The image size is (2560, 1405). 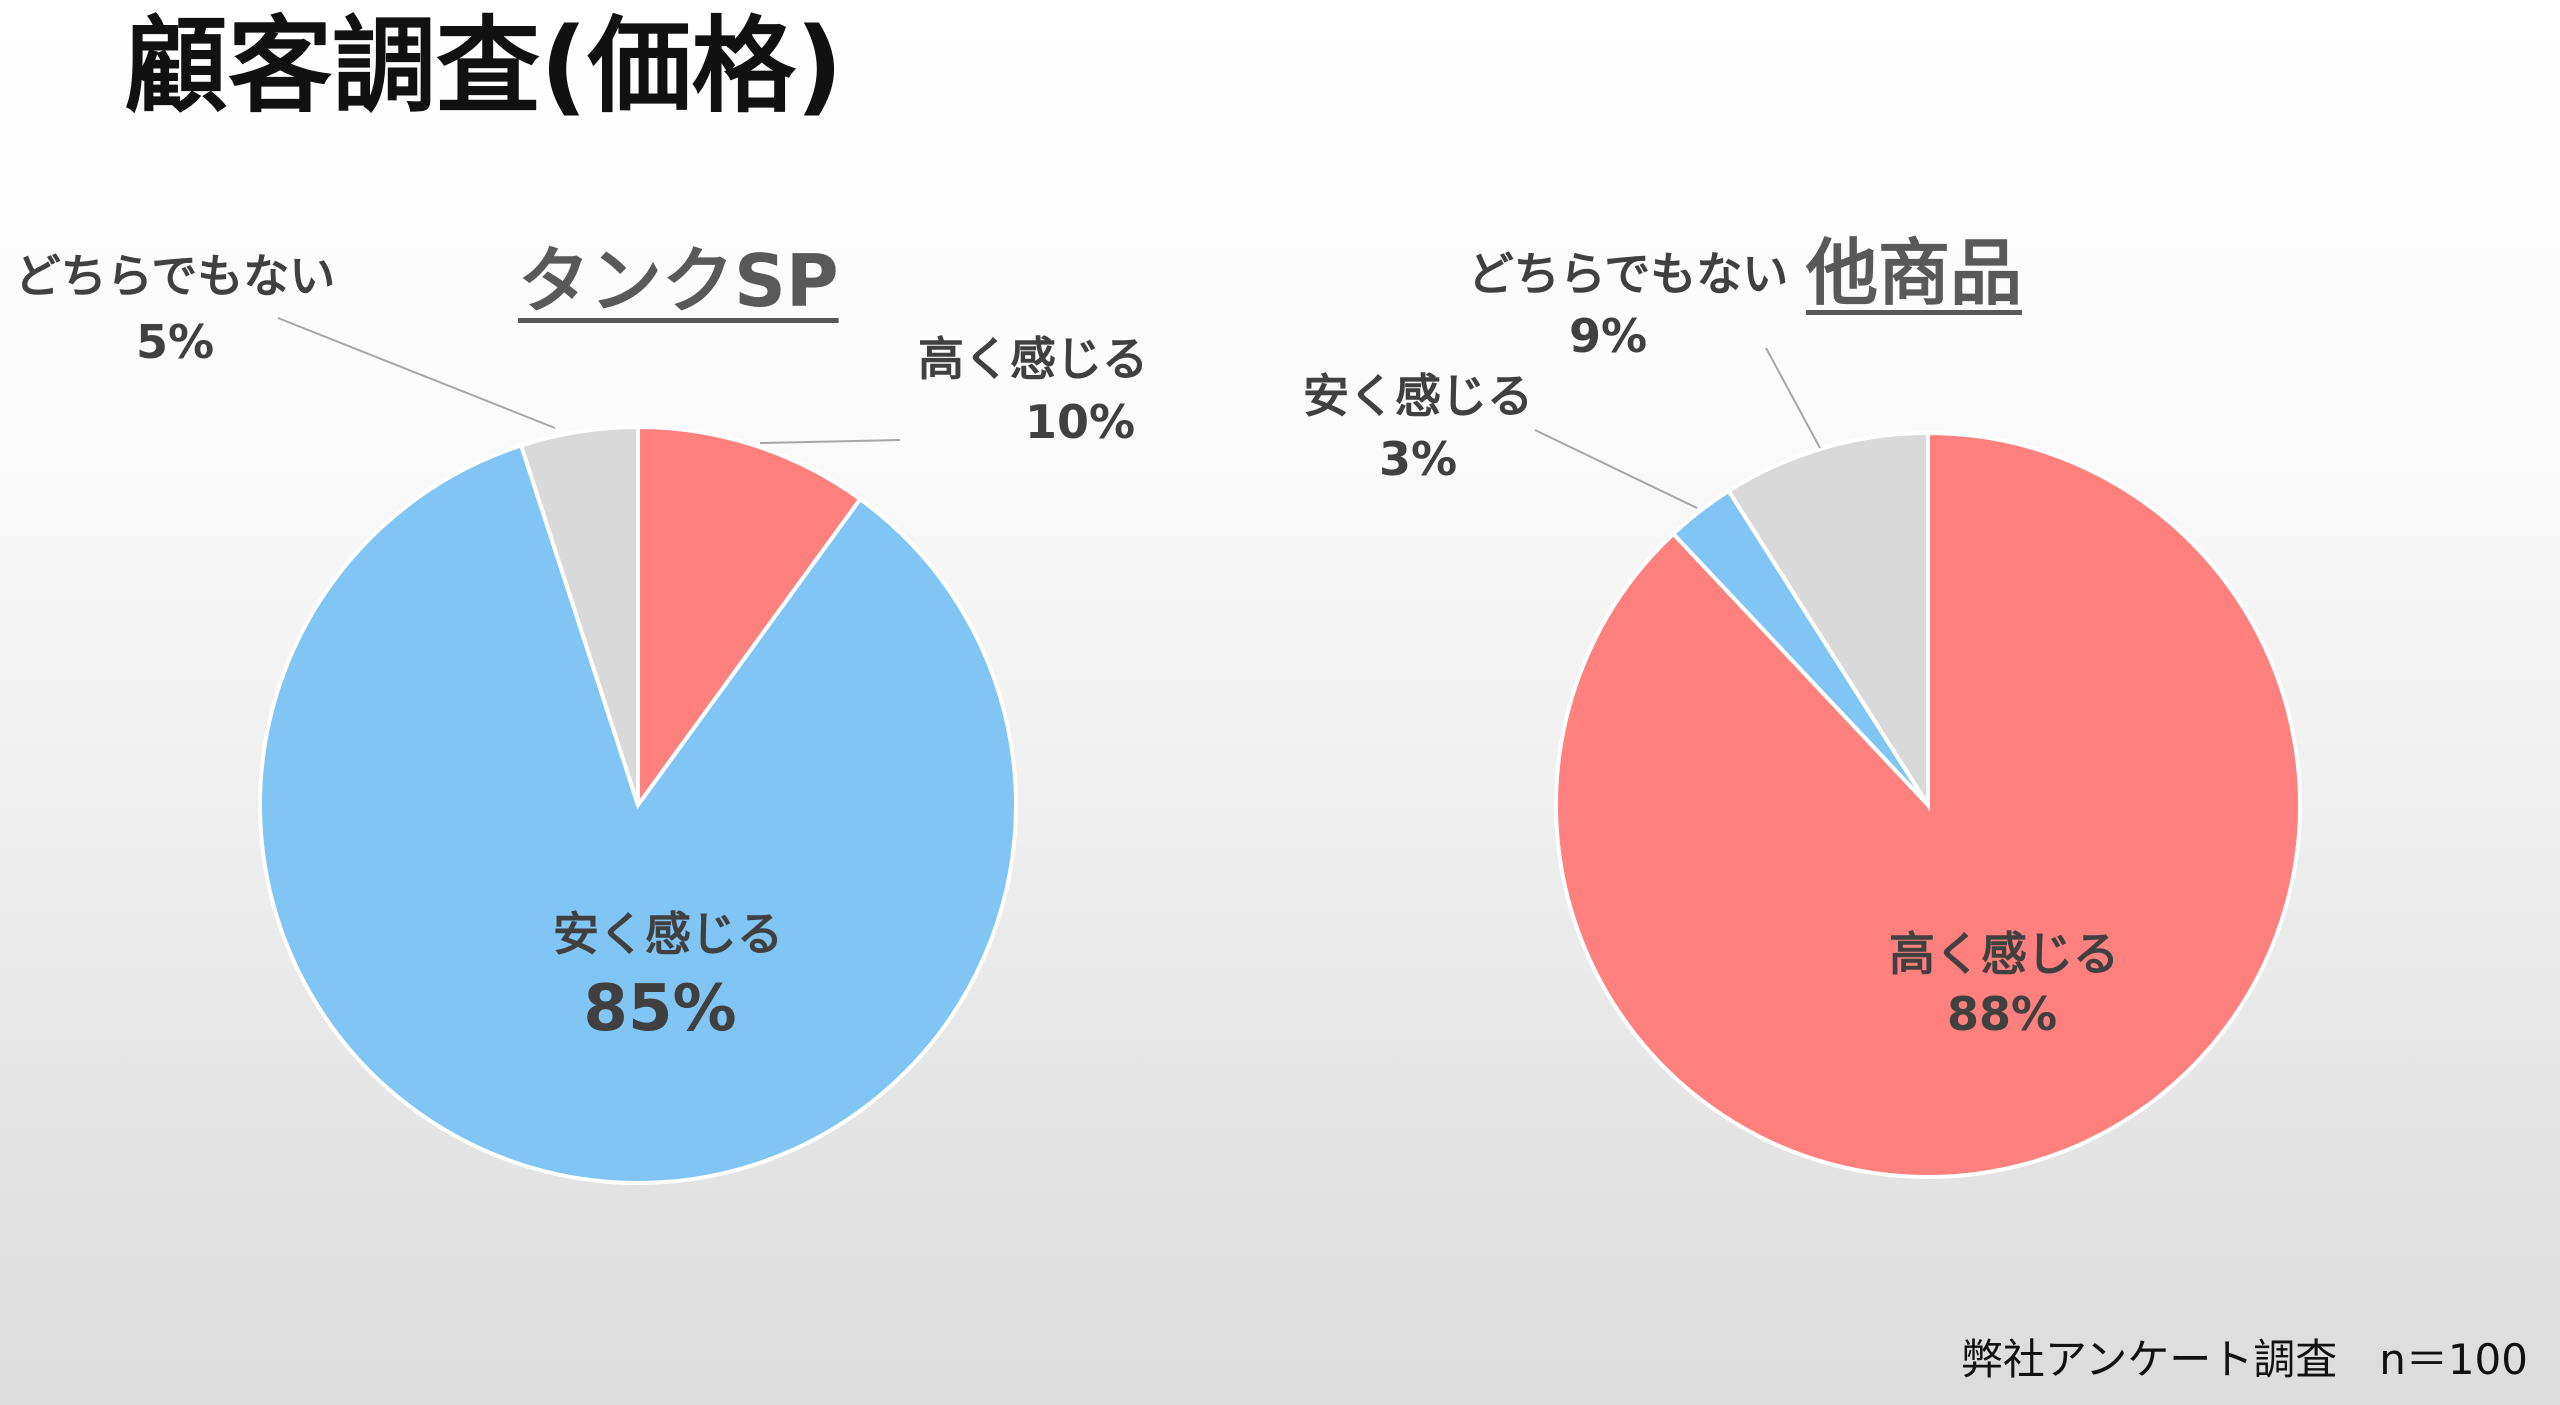 What do you see at coordinates (668, 934) in the screenshot?
I see `pie0-label-1: 安く感じる` at bounding box center [668, 934].